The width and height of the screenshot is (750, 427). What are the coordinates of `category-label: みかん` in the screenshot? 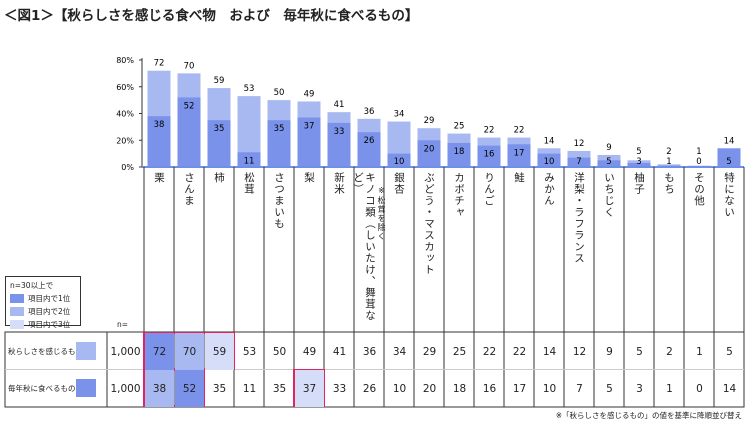 It's located at (549, 189).